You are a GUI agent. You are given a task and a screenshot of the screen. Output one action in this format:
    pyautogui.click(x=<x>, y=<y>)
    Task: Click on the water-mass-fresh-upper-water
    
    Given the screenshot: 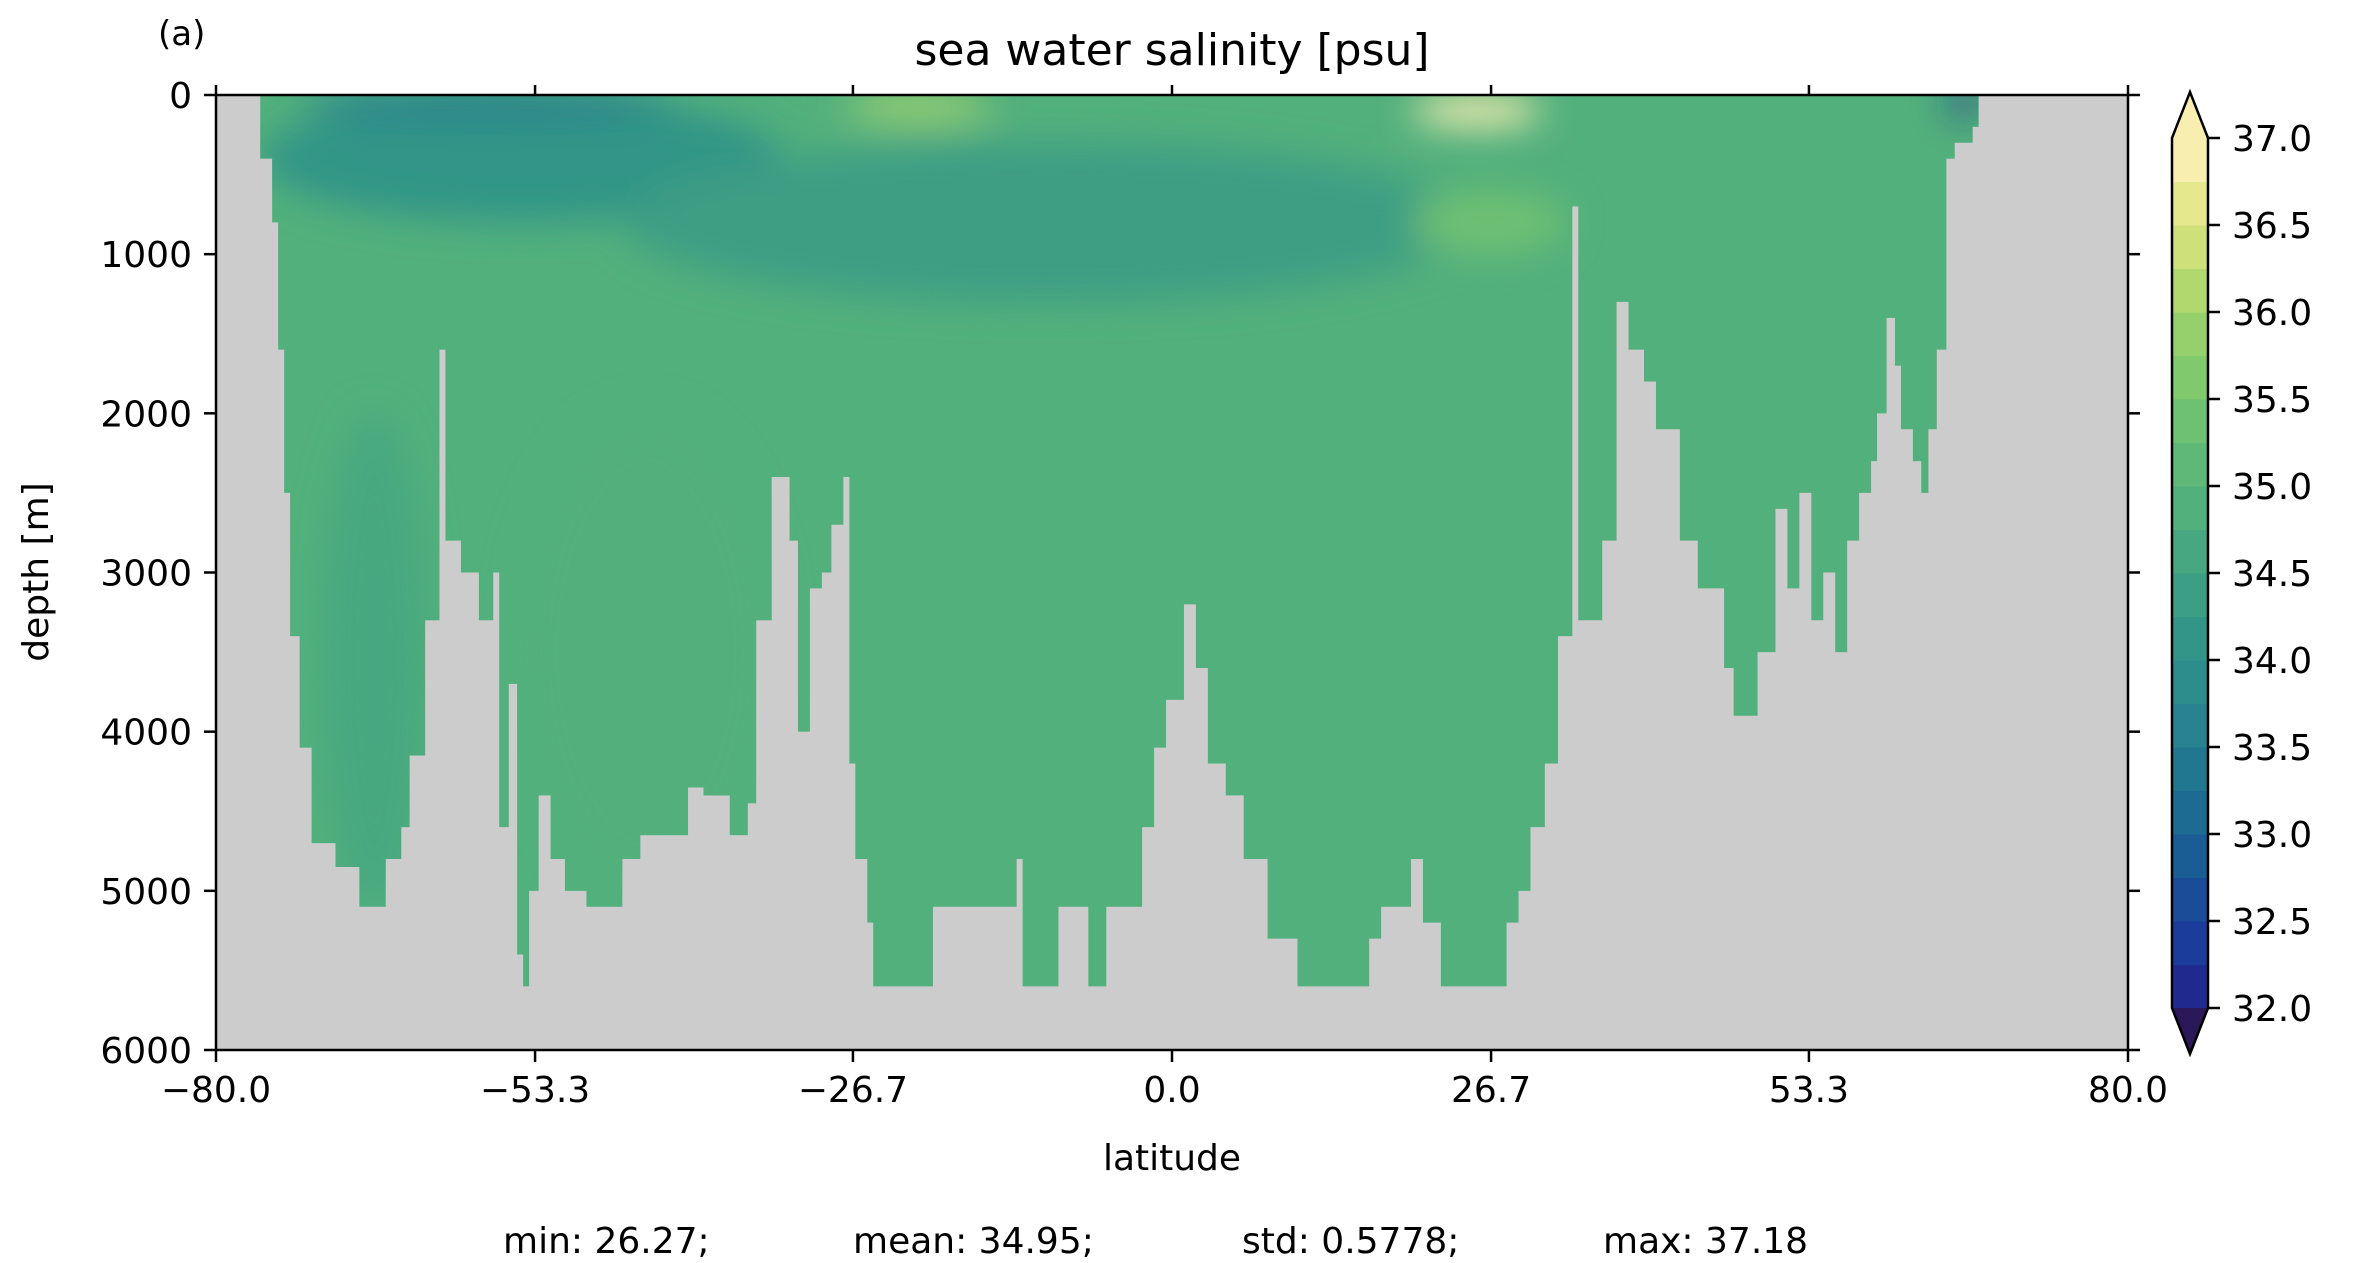 What is the action you would take?
    pyautogui.click(x=522, y=159)
    